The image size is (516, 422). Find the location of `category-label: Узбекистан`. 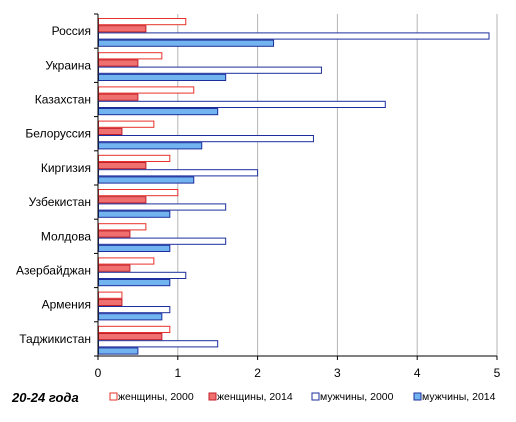

category-label: Узбекистан is located at coordinates (60, 202).